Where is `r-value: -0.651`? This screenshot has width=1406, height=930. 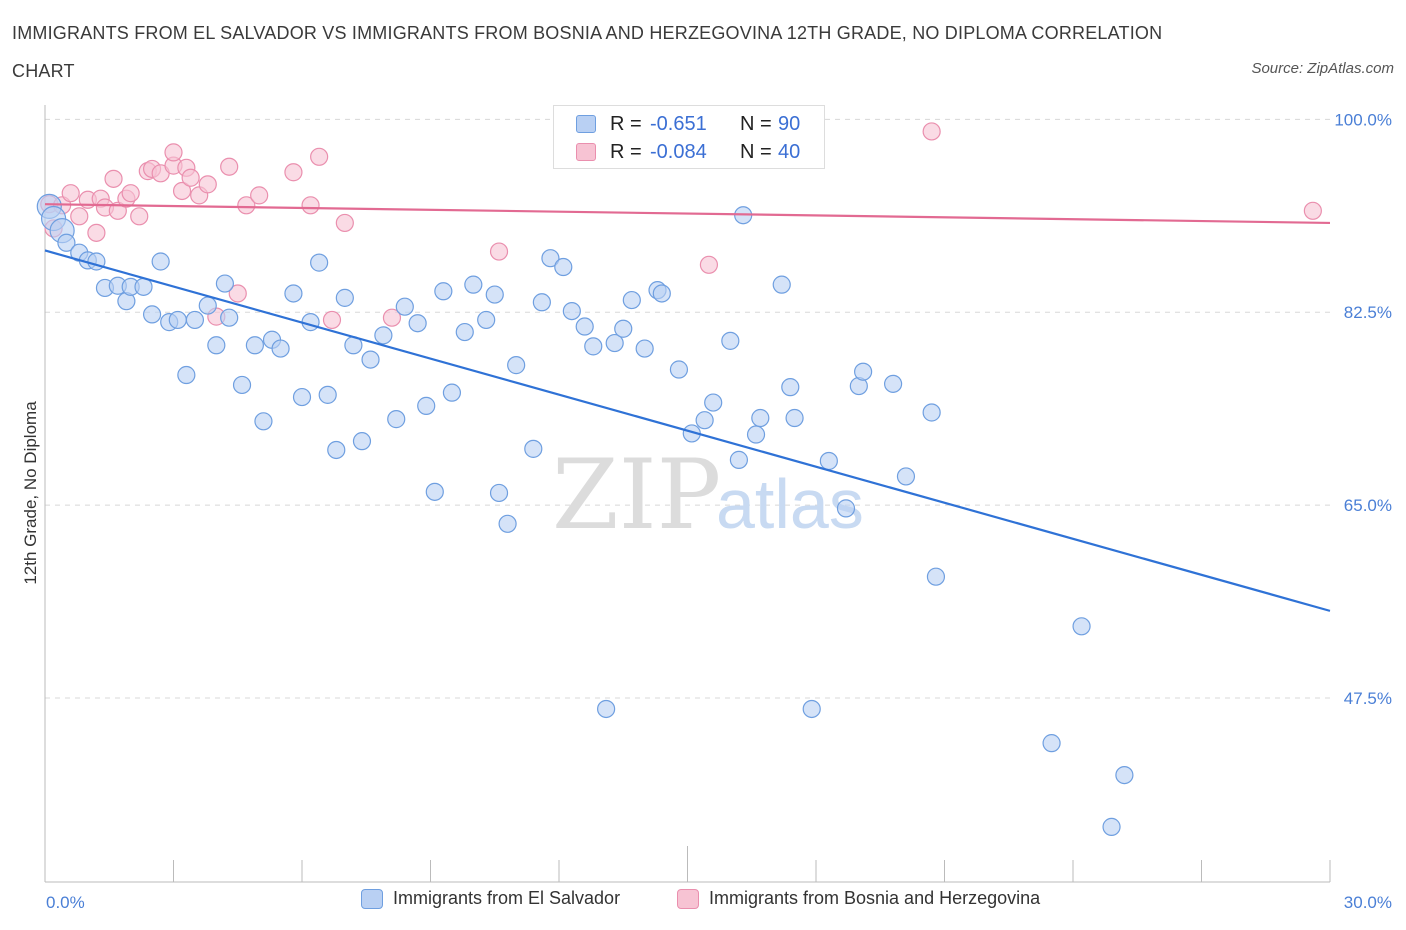 r-value: -0.651 is located at coordinates (678, 123).